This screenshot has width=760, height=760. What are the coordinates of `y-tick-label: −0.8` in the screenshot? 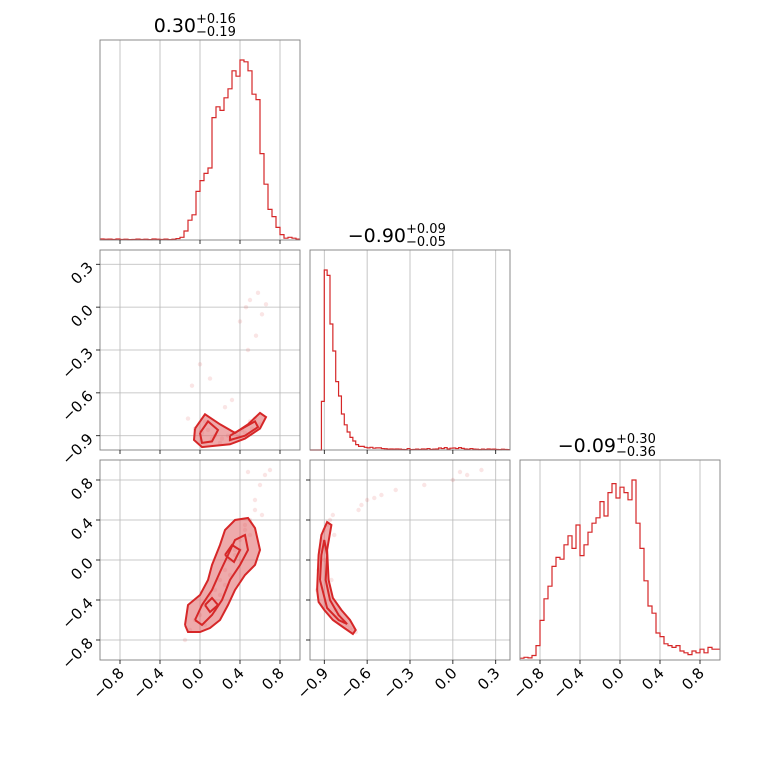 It's located at (77, 653).